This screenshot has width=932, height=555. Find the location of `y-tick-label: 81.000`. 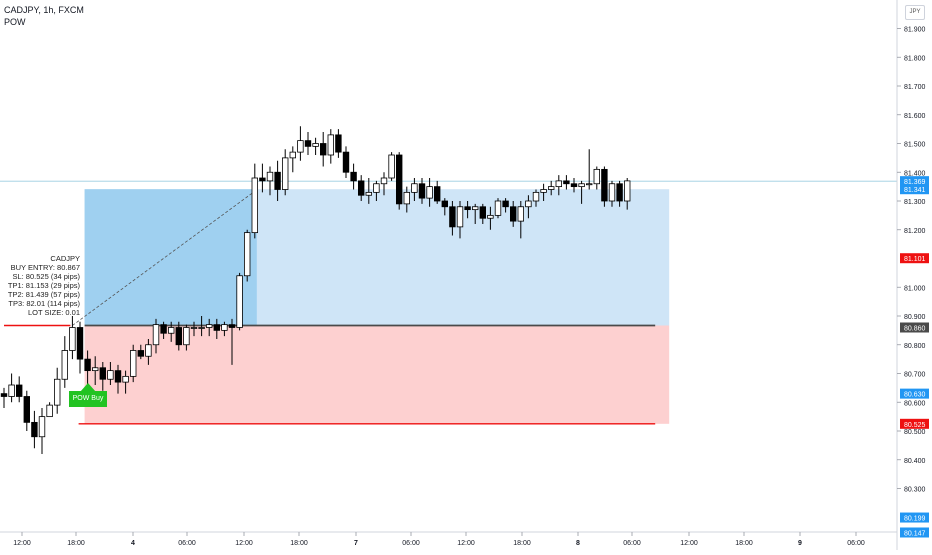

y-tick-label: 81.000 is located at coordinates (915, 288).